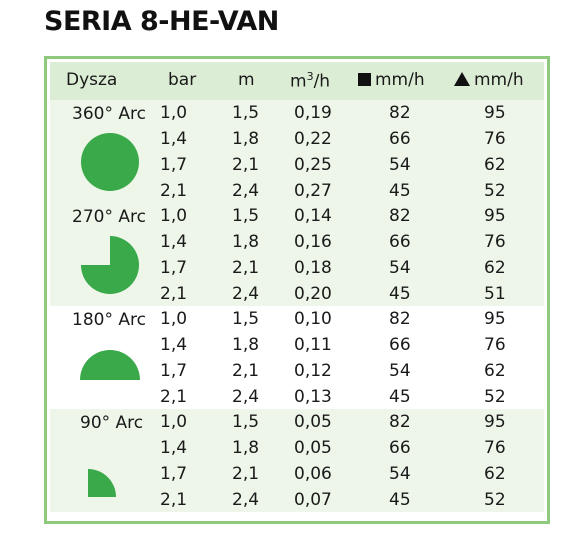 Image resolution: width=580 pixels, height=542 pixels. What do you see at coordinates (246, 80) in the screenshot?
I see `header-m: m` at bounding box center [246, 80].